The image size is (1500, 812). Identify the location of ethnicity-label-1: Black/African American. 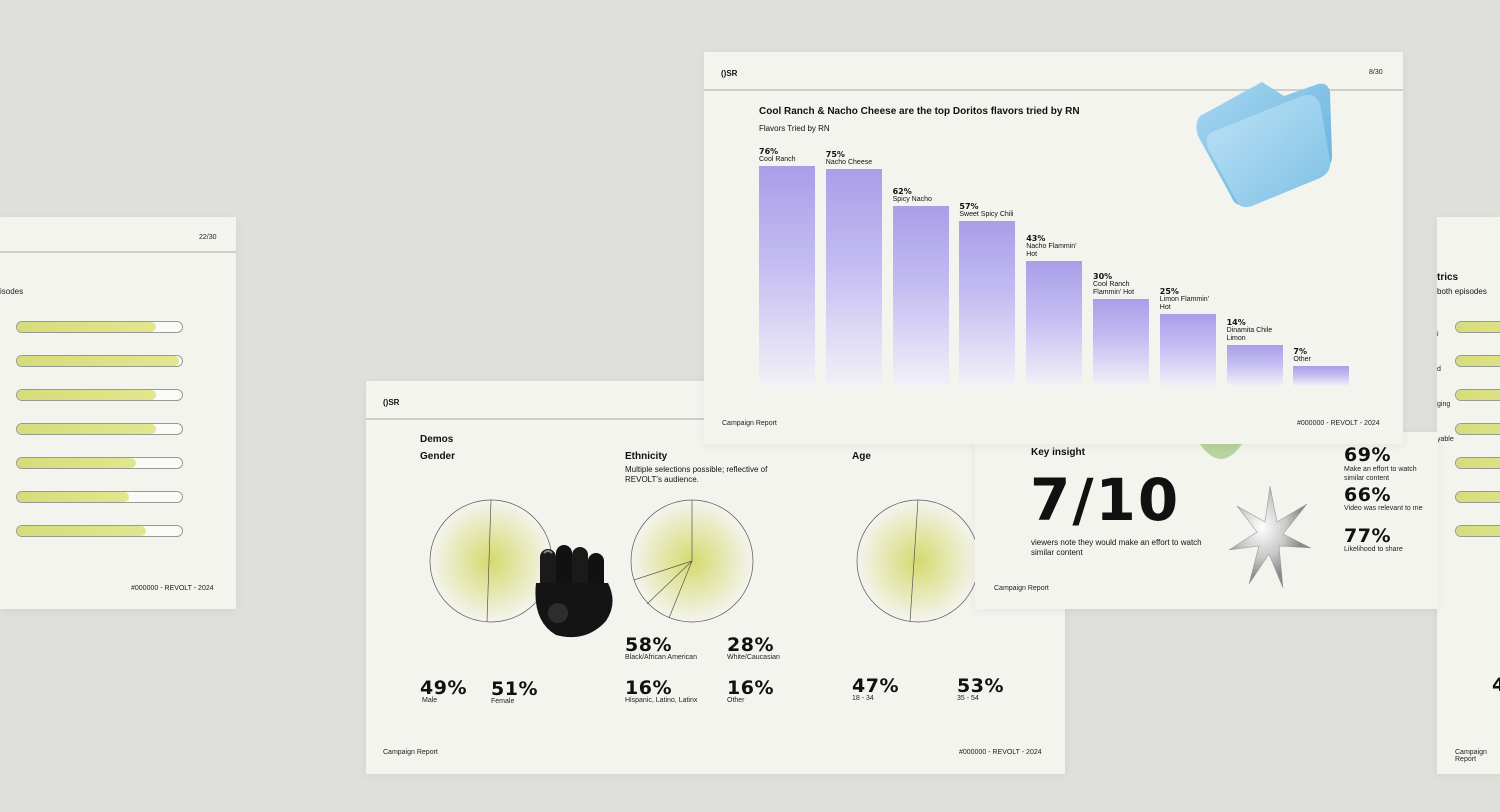
(661, 657).